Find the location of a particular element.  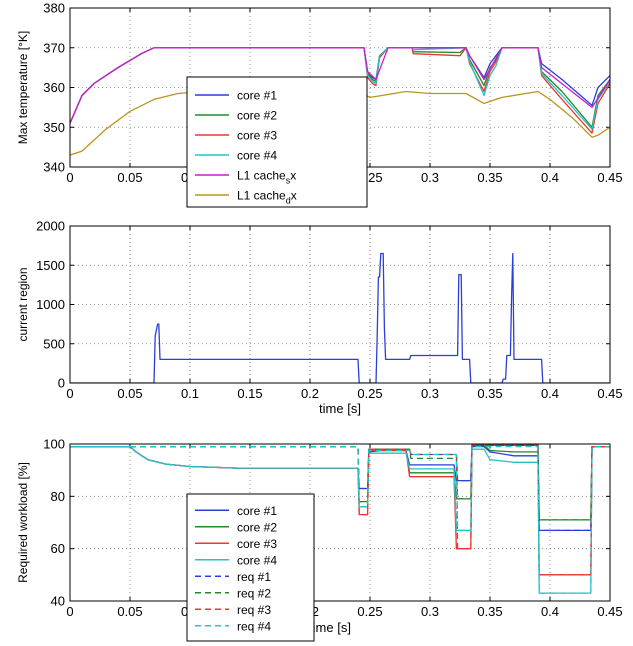

x-tick-label: 0.2 is located at coordinates (310, 393).